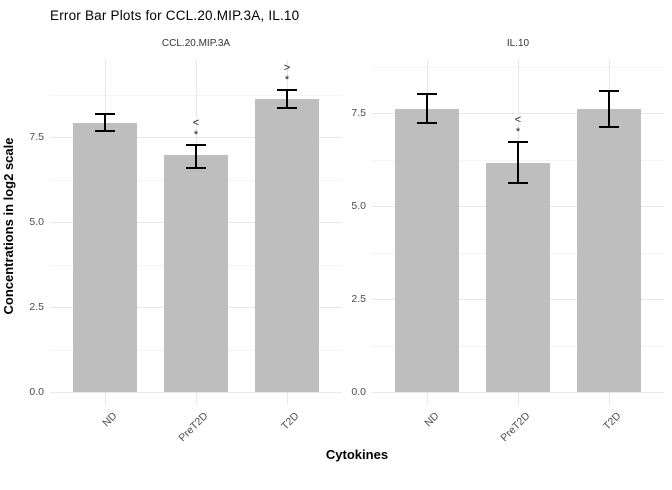  What do you see at coordinates (357, 454) in the screenshot?
I see `x-axis-title: Cytokines` at bounding box center [357, 454].